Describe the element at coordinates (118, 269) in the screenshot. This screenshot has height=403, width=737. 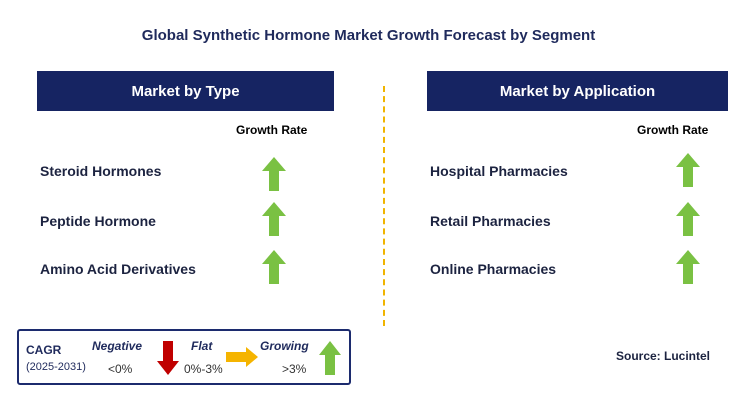
I see `type-item-label: Amino Acid Derivatives` at that location.